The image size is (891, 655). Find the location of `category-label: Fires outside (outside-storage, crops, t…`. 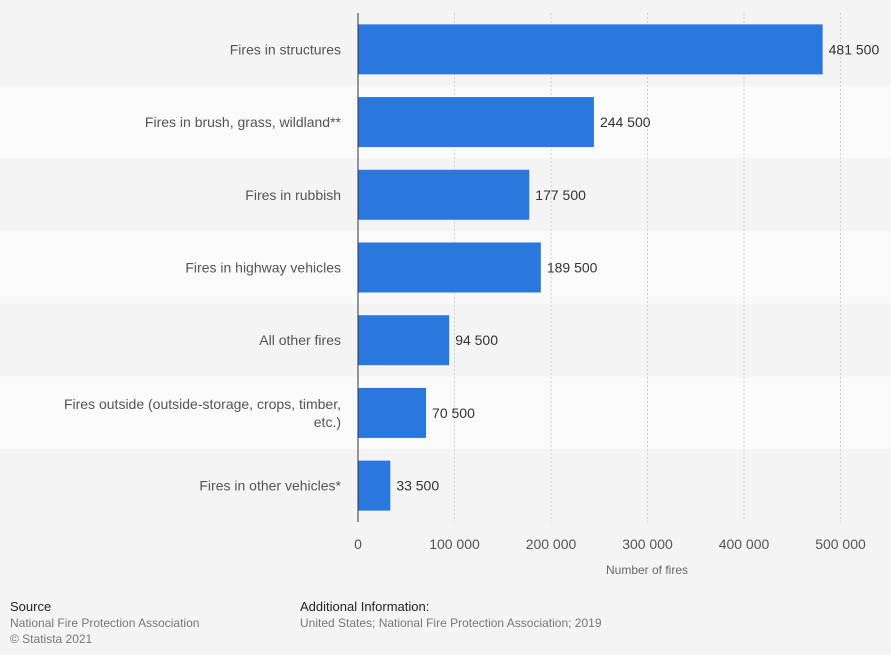

category-label: Fires outside (outside-storage, crops, t… is located at coordinates (202, 413).